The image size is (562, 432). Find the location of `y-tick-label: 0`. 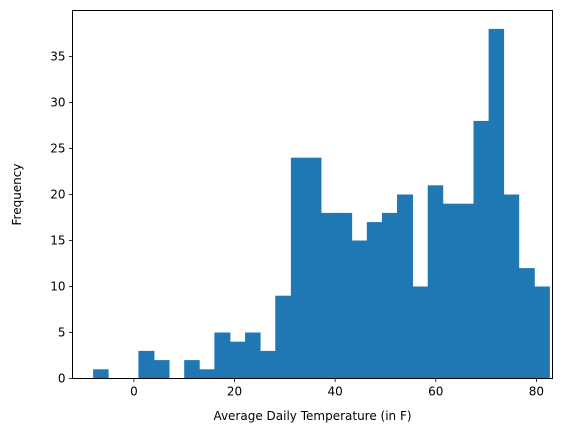

y-tick-label: 0 is located at coordinates (62, 379).